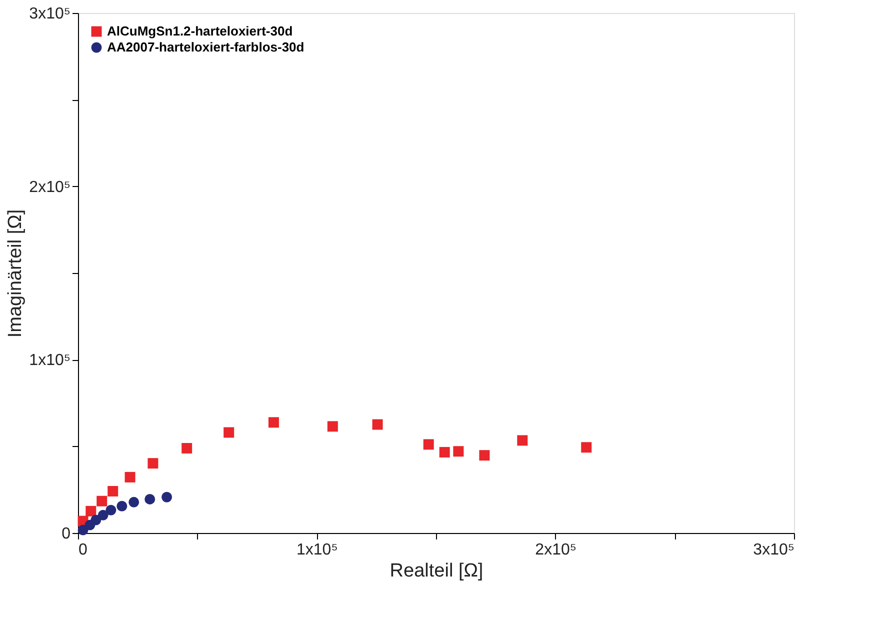 The image size is (874, 642). What do you see at coordinates (49, 14) in the screenshot?
I see `y-tick-label: 3x10⁵` at bounding box center [49, 14].